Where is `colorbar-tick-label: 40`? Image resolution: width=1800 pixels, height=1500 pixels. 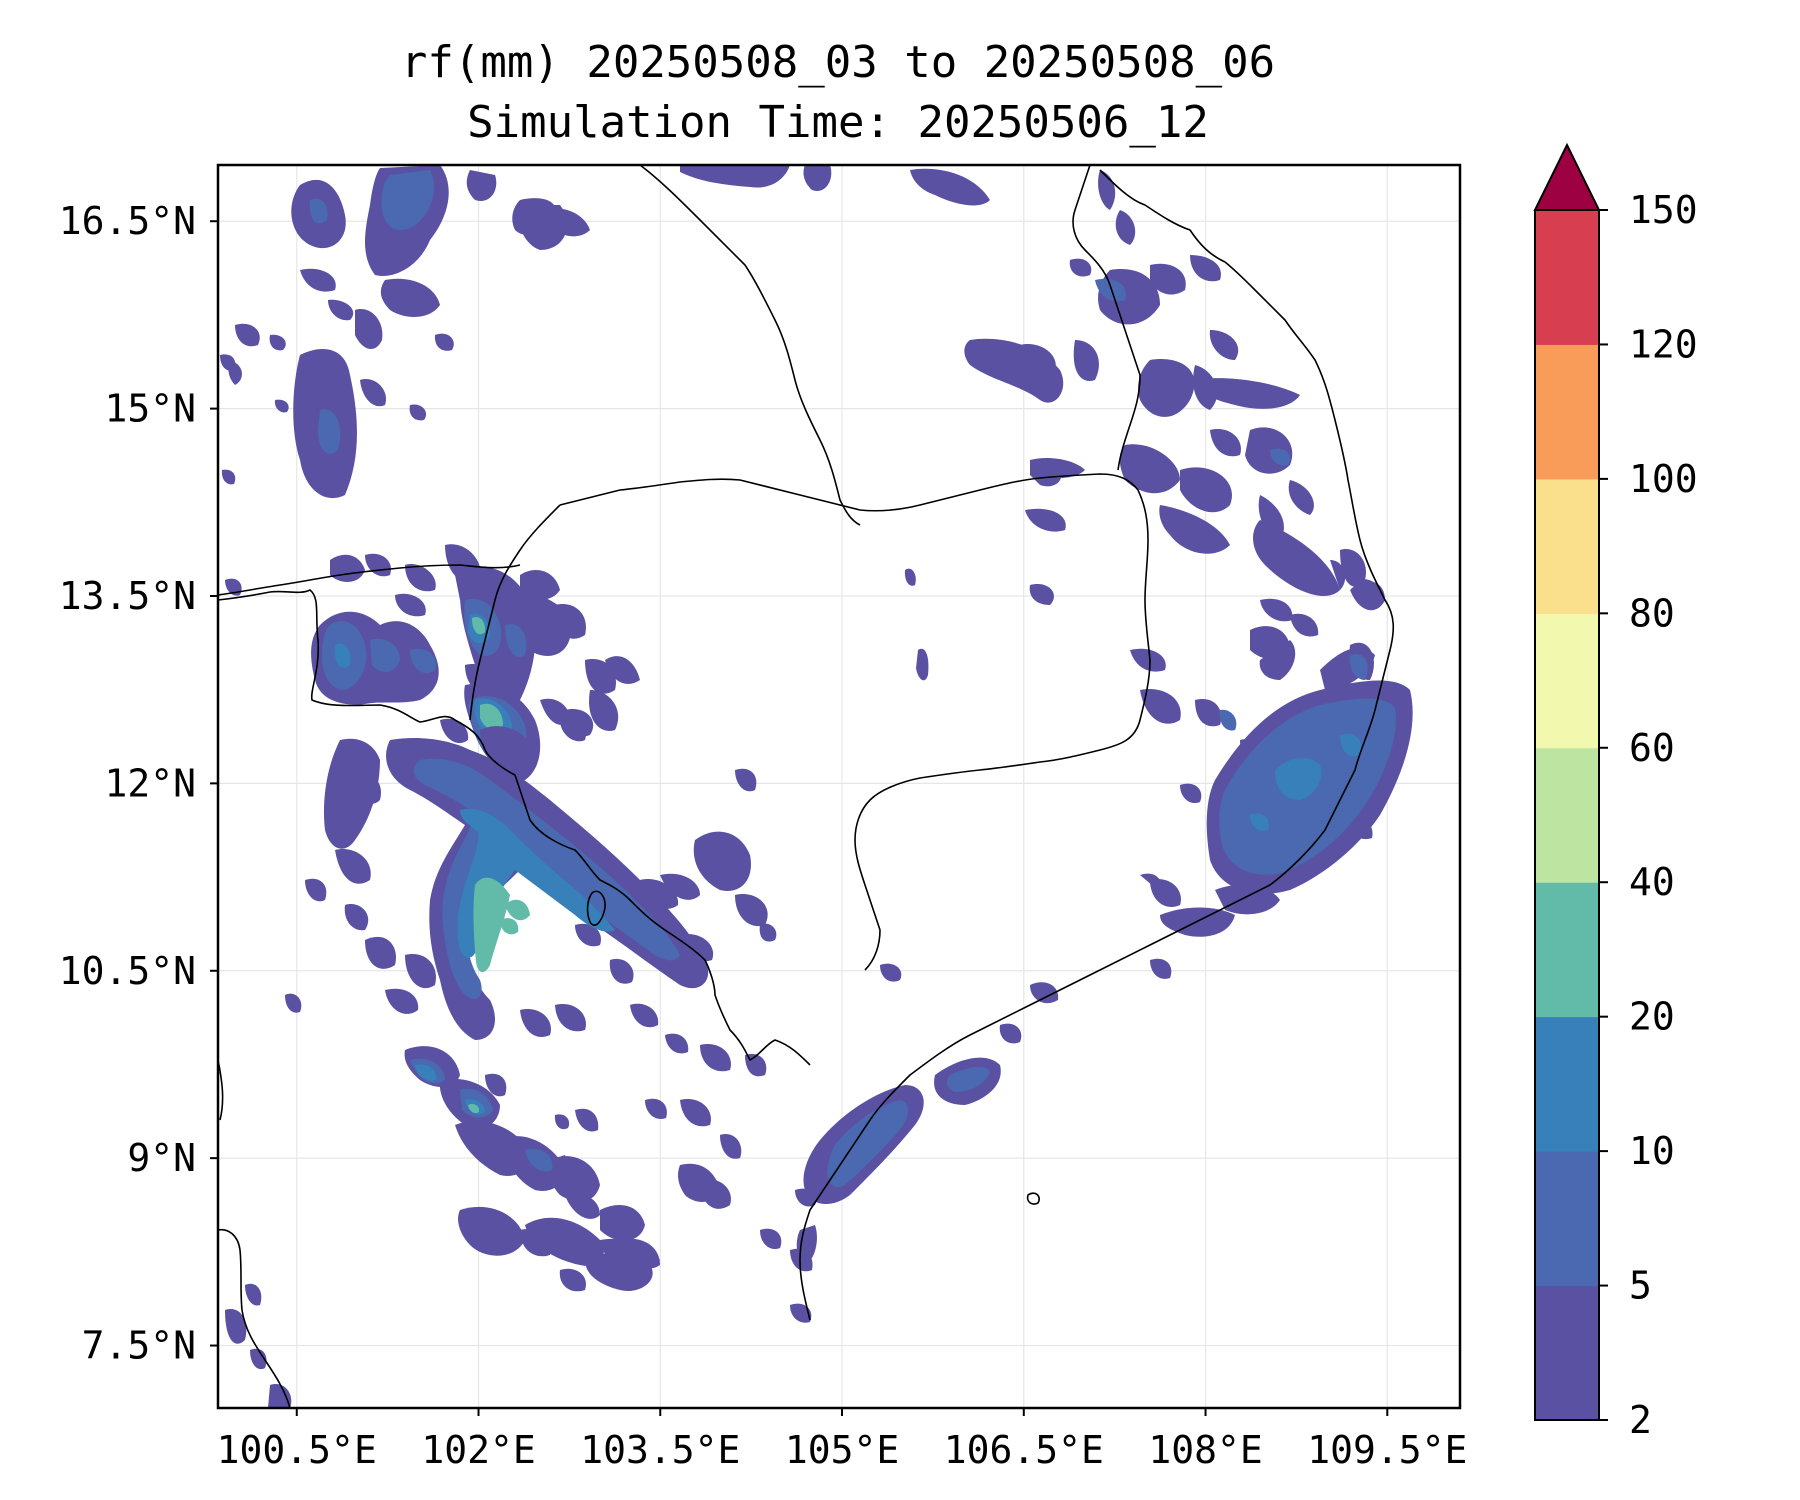 colorbar-tick-label: 40 is located at coordinates (1652, 882).